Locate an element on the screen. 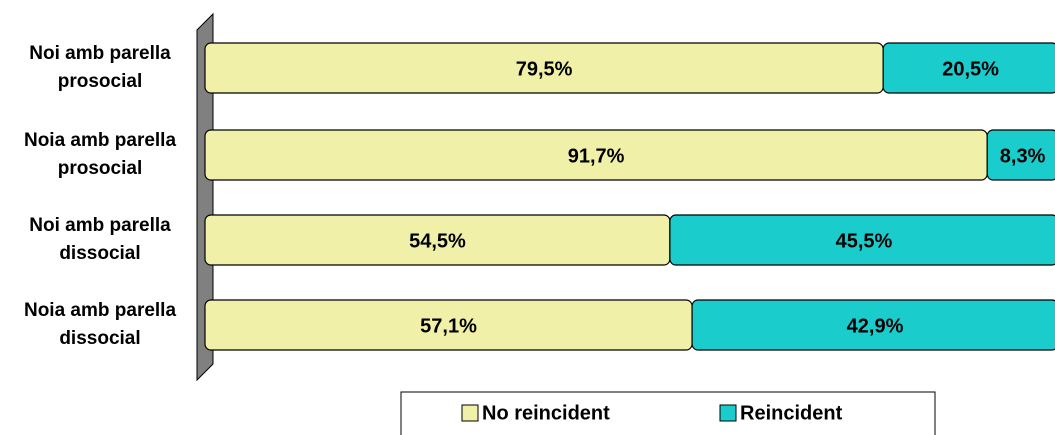  category-label: Noia amb parella prosocial is located at coordinates (100, 154).